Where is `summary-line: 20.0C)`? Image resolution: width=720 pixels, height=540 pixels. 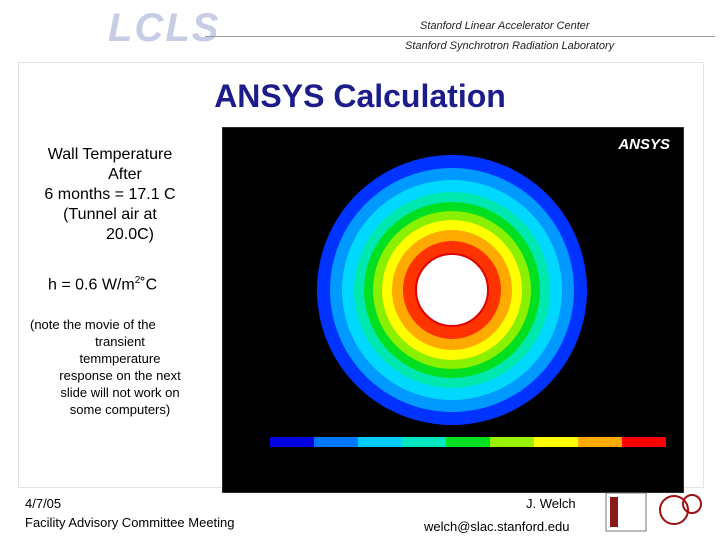
summary-line: 20.0C) is located at coordinates (130, 234).